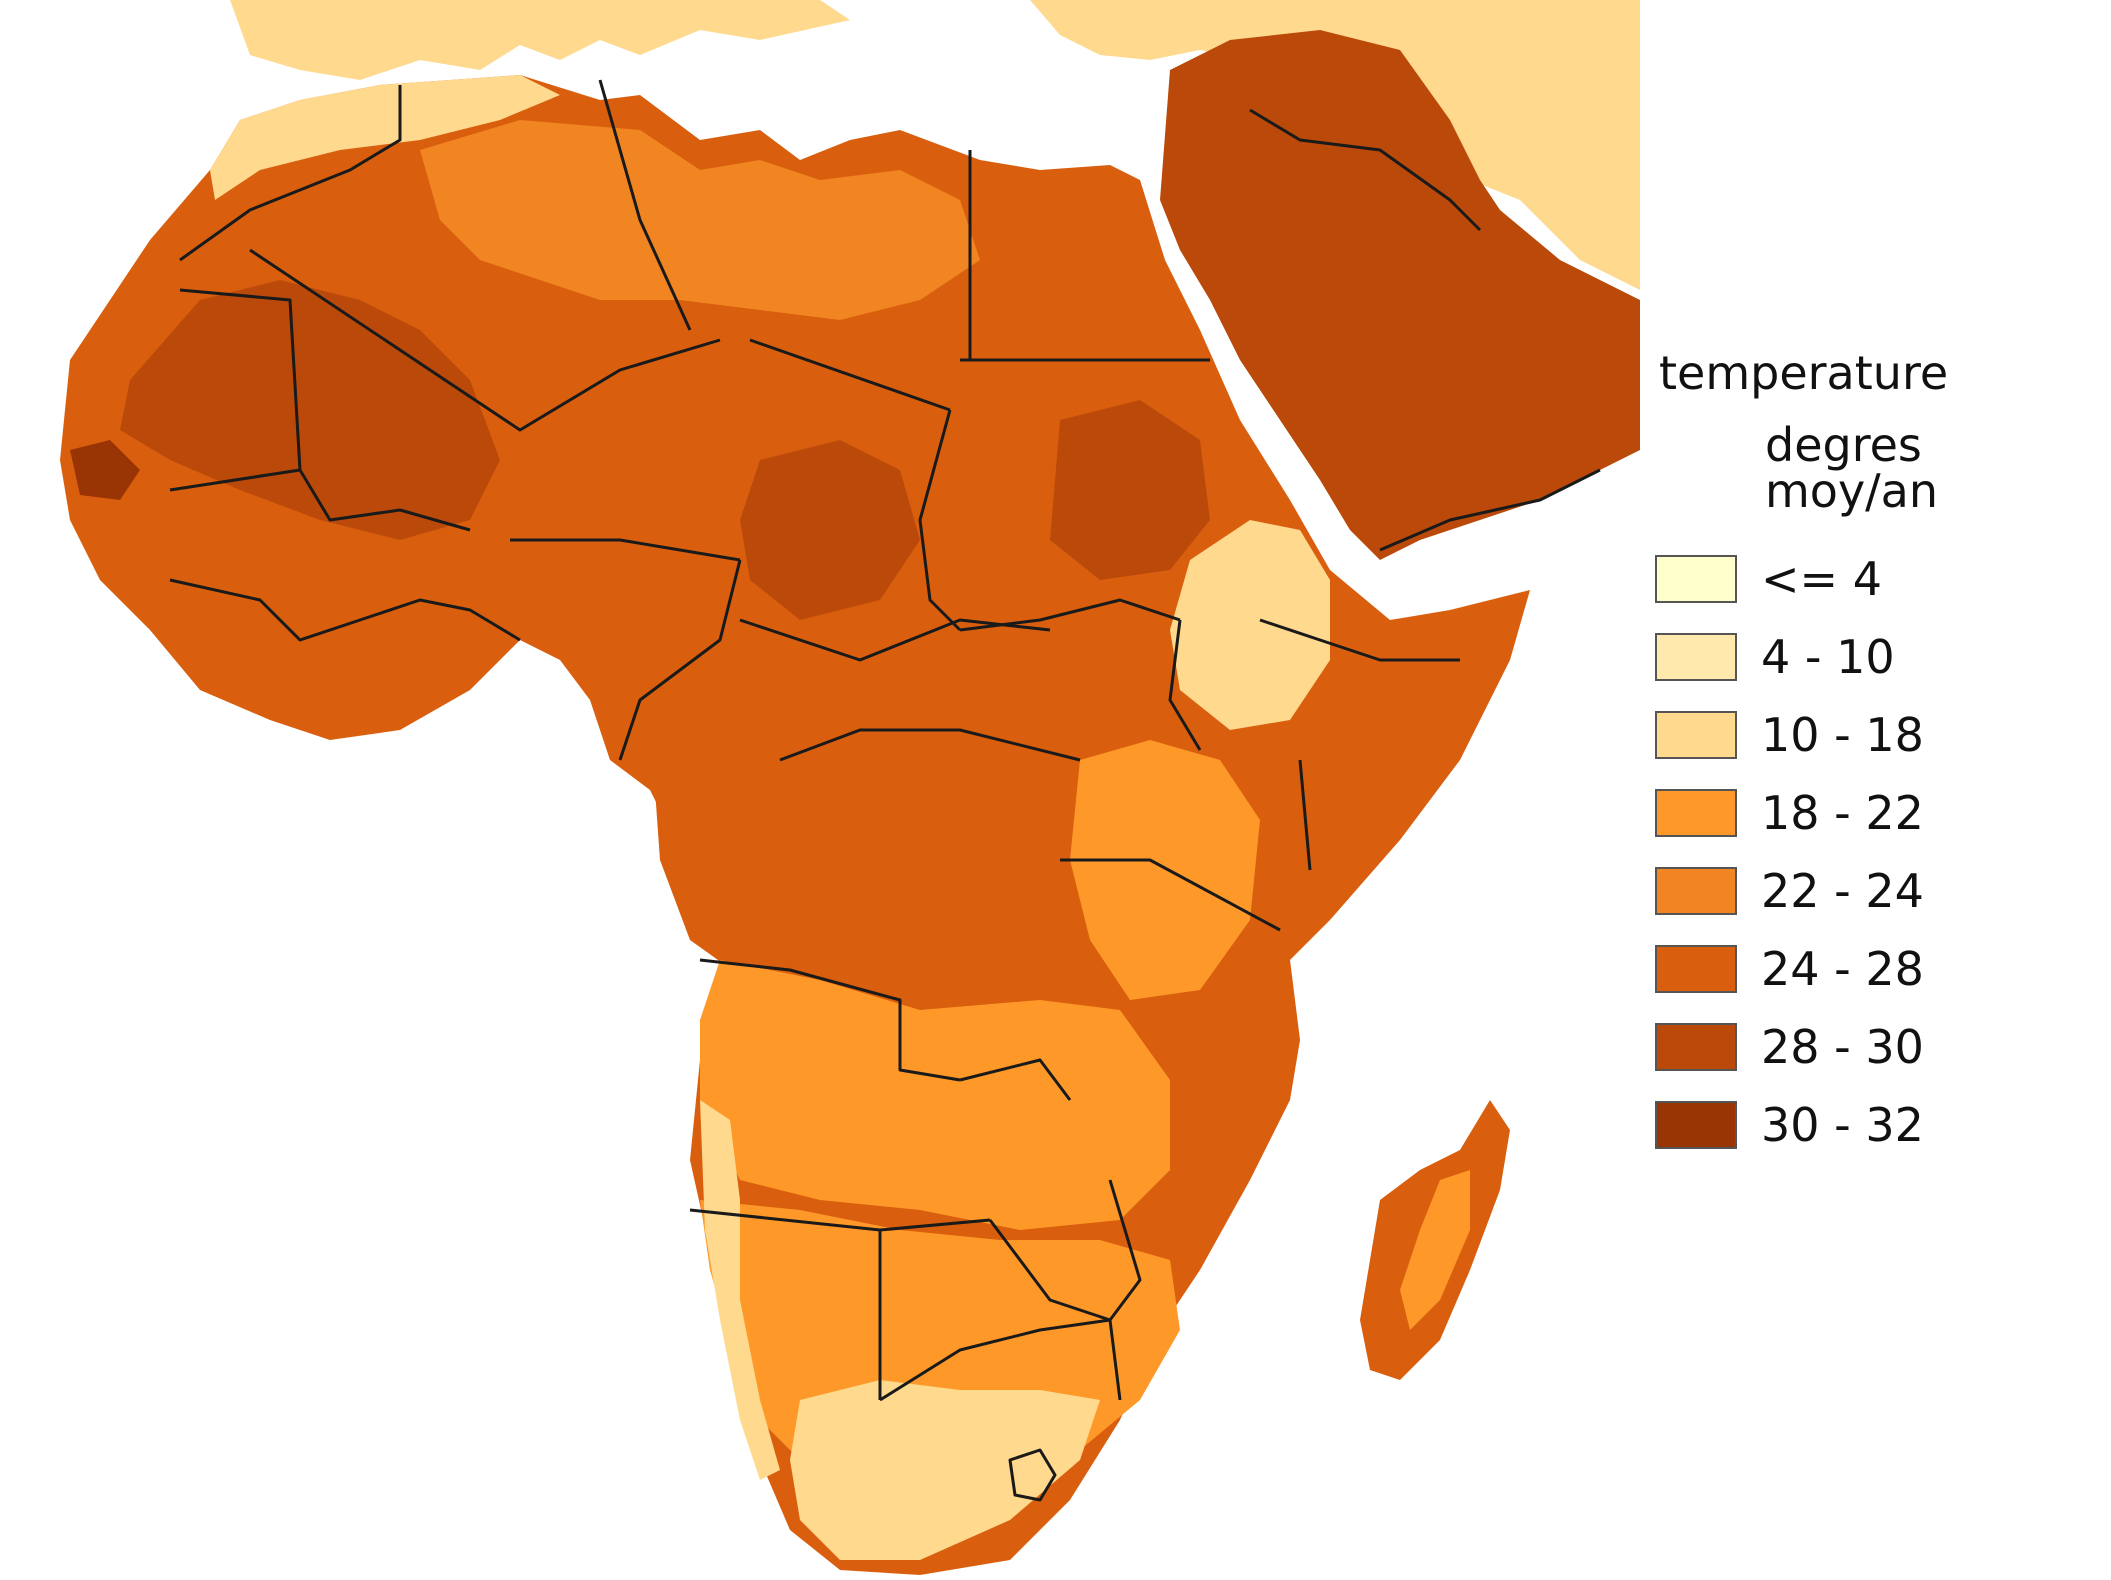 The image size is (2111, 1580). Describe the element at coordinates (1032, 1475) in the screenshot. I see `border-lesotho` at that location.